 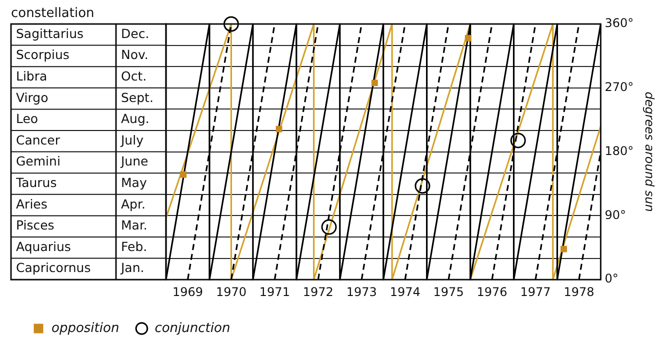 I want to click on text: June, so click(x=134, y=161).